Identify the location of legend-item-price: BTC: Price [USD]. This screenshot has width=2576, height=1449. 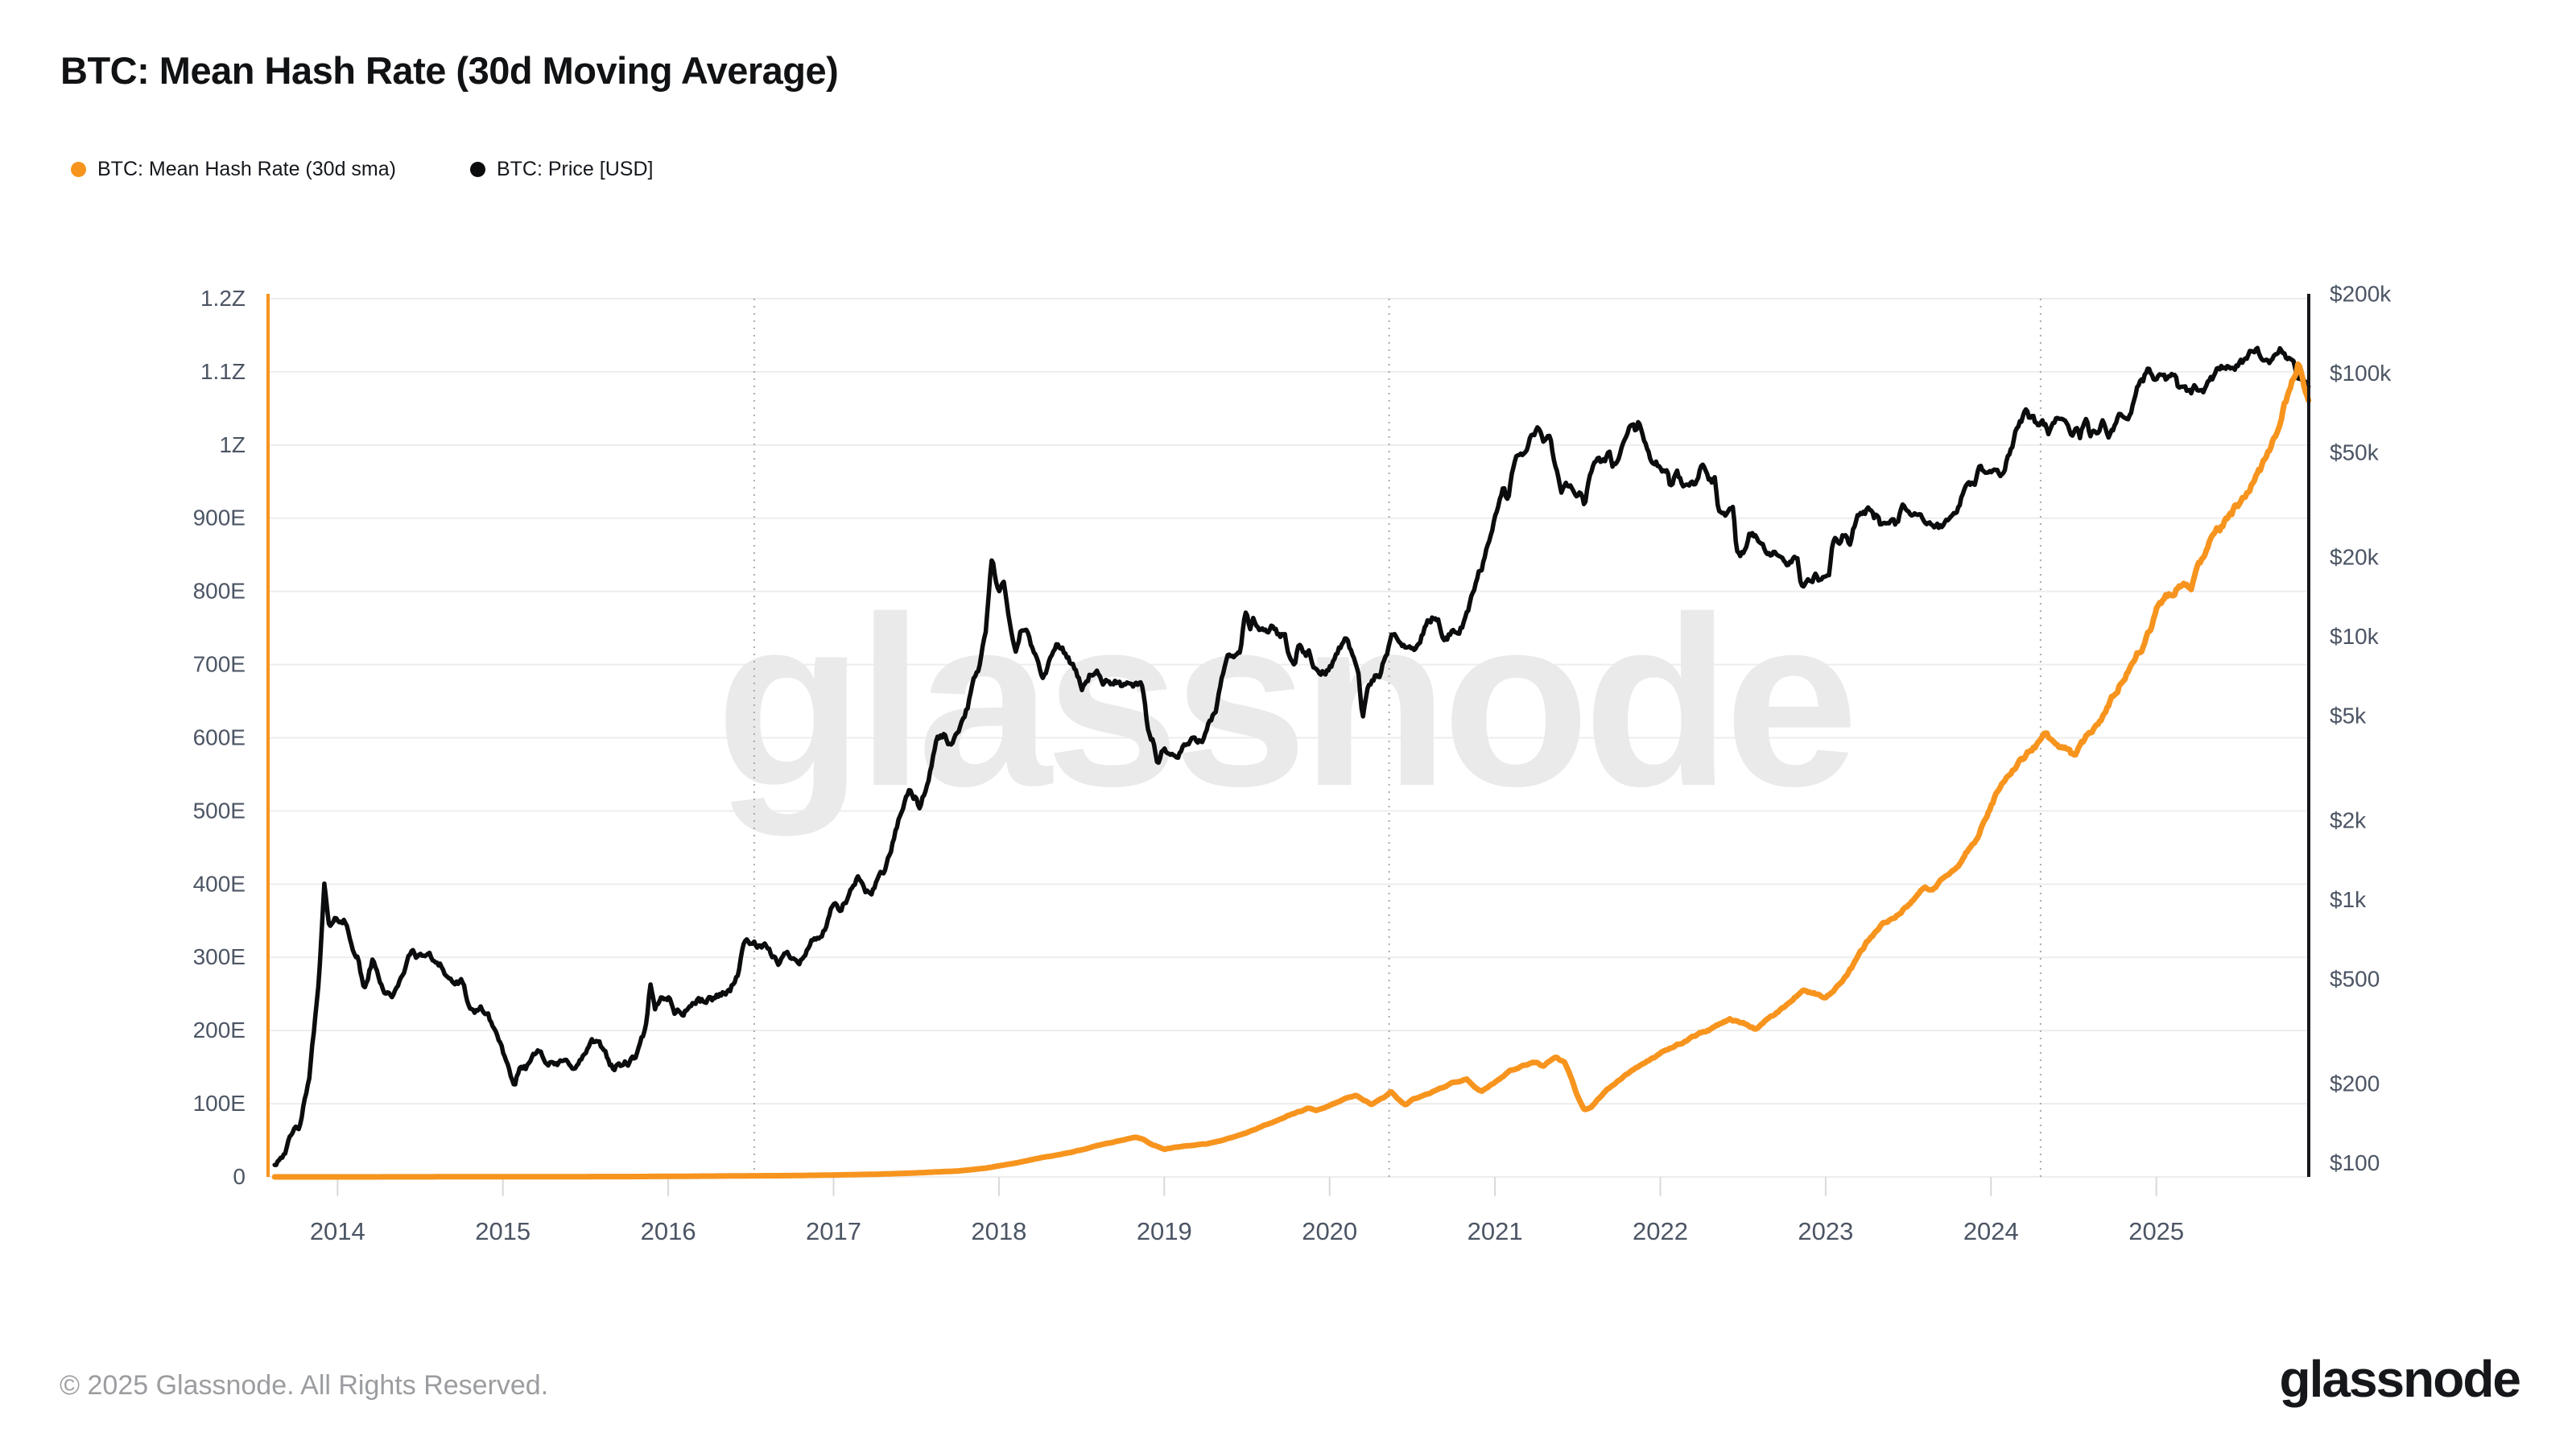
(561, 169).